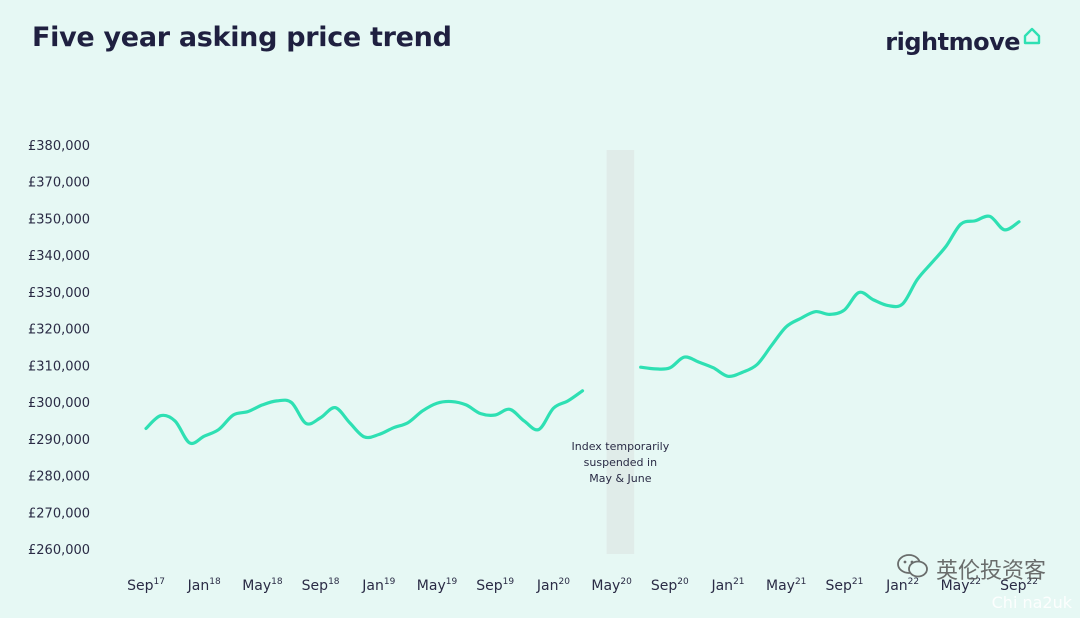  I want to click on watermark: 英伦投资客, so click(971, 569).